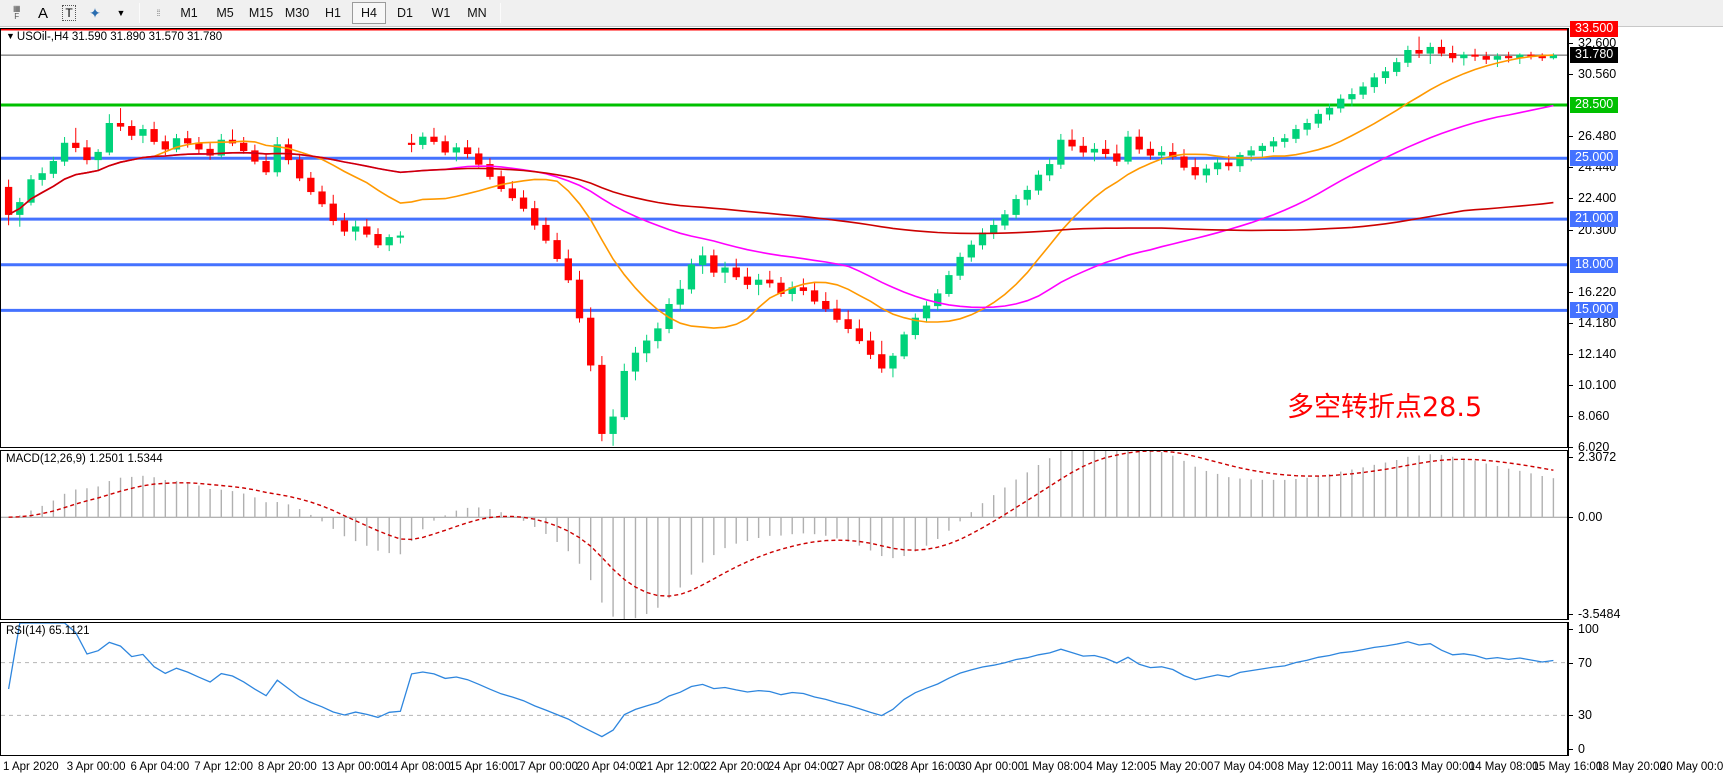 The image size is (1723, 782). I want to click on rsi-axis-tick: 70, so click(1580, 663).